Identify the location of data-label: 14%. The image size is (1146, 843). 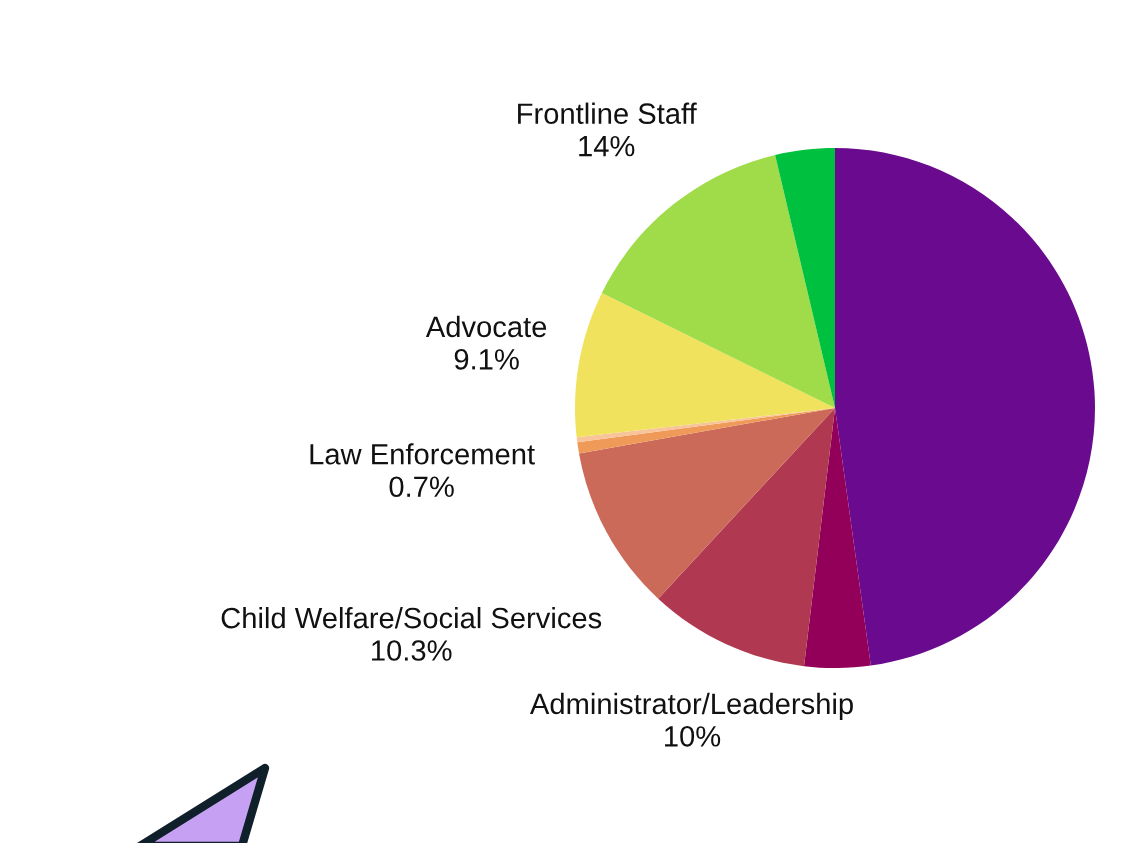
(607, 146).